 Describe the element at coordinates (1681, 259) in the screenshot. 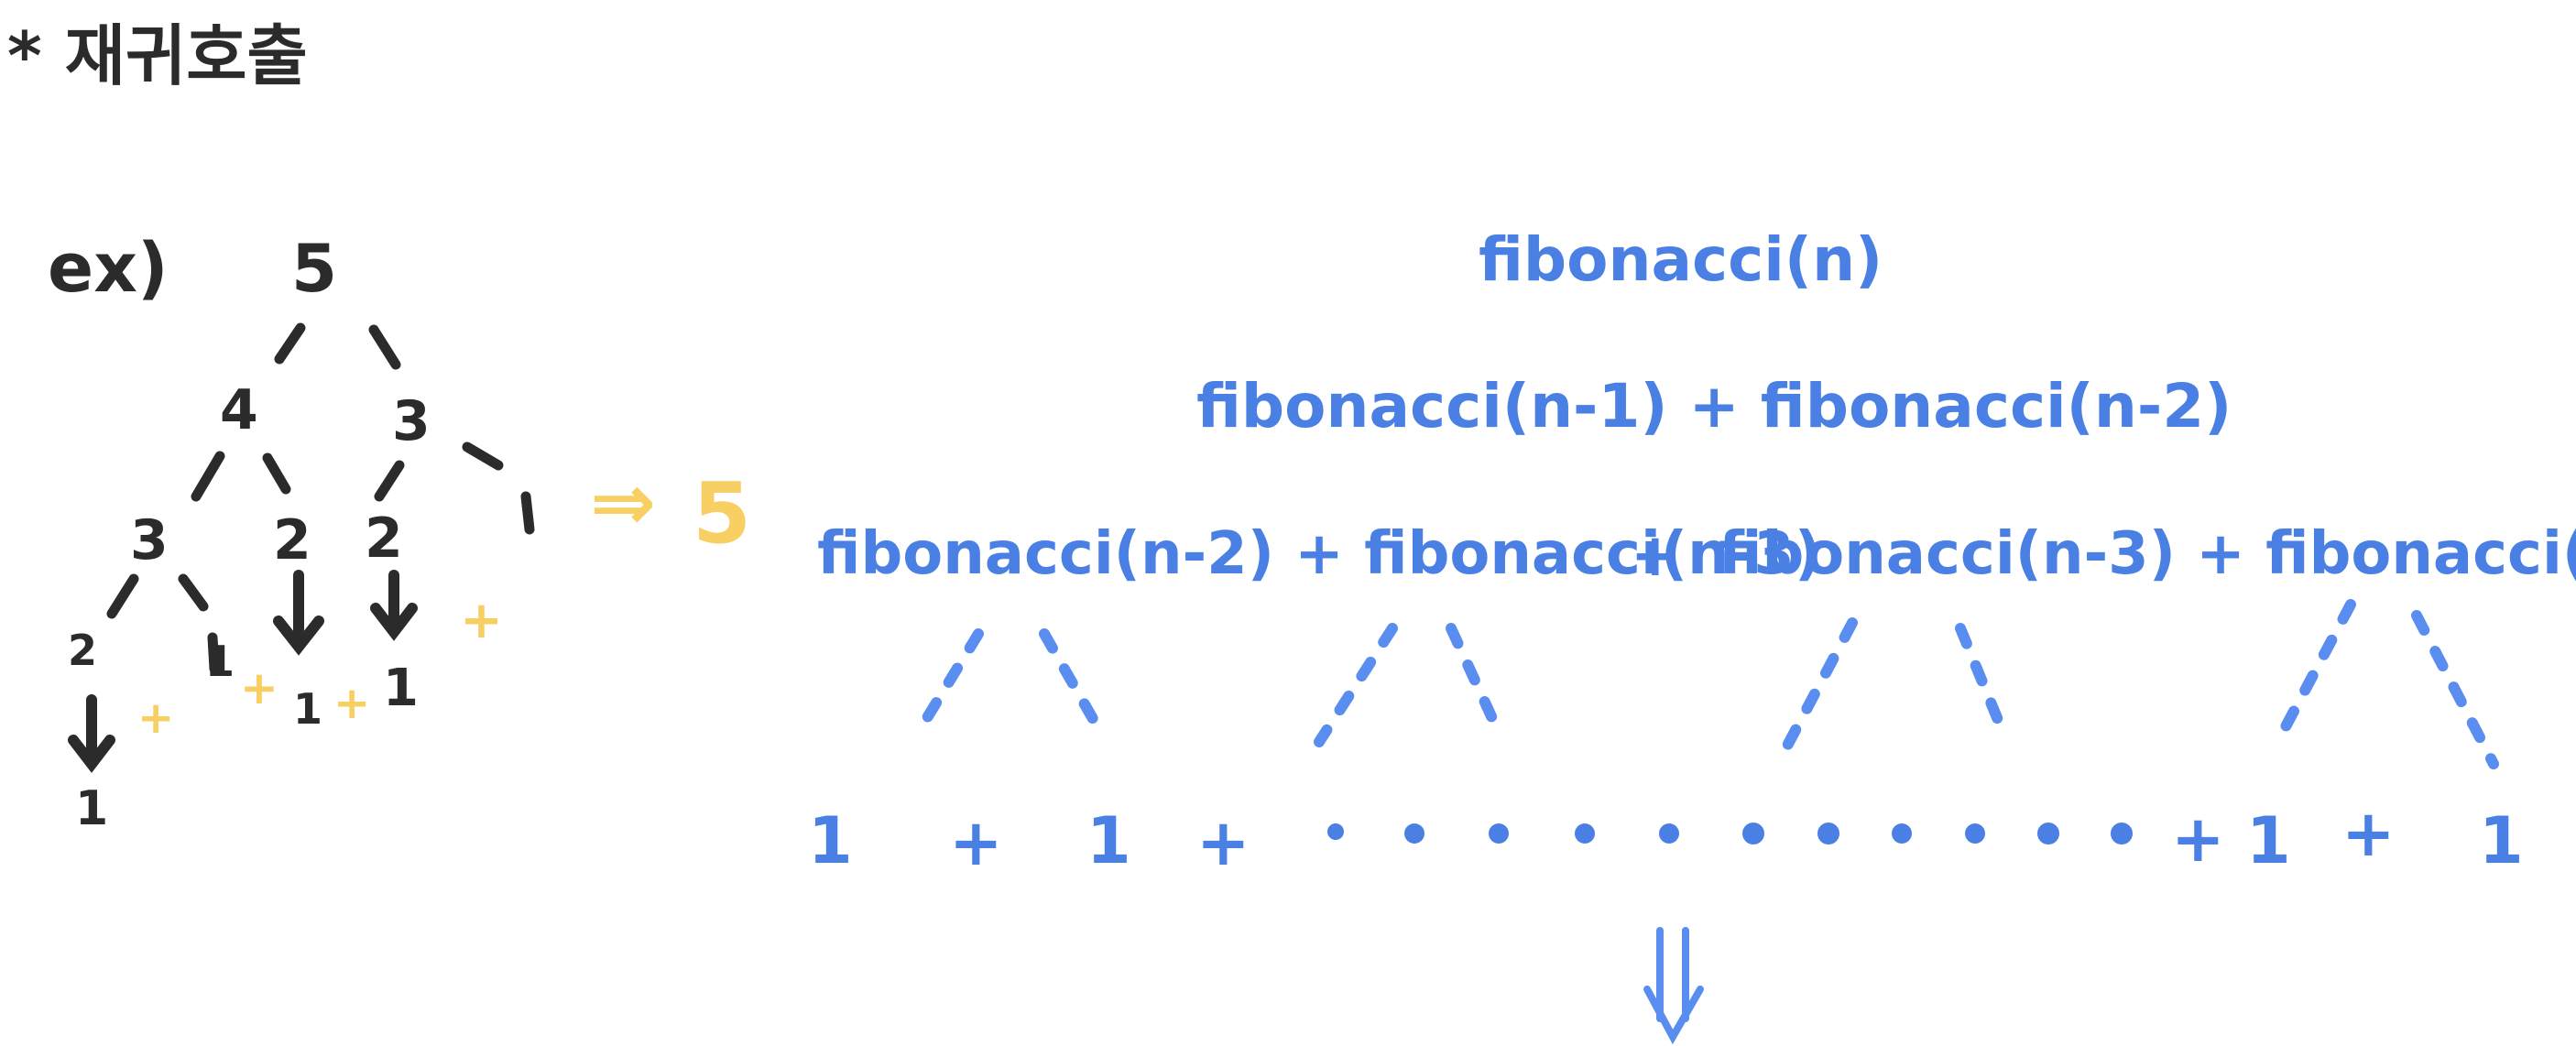

I see `fib-top: fibonacci(n)` at that location.